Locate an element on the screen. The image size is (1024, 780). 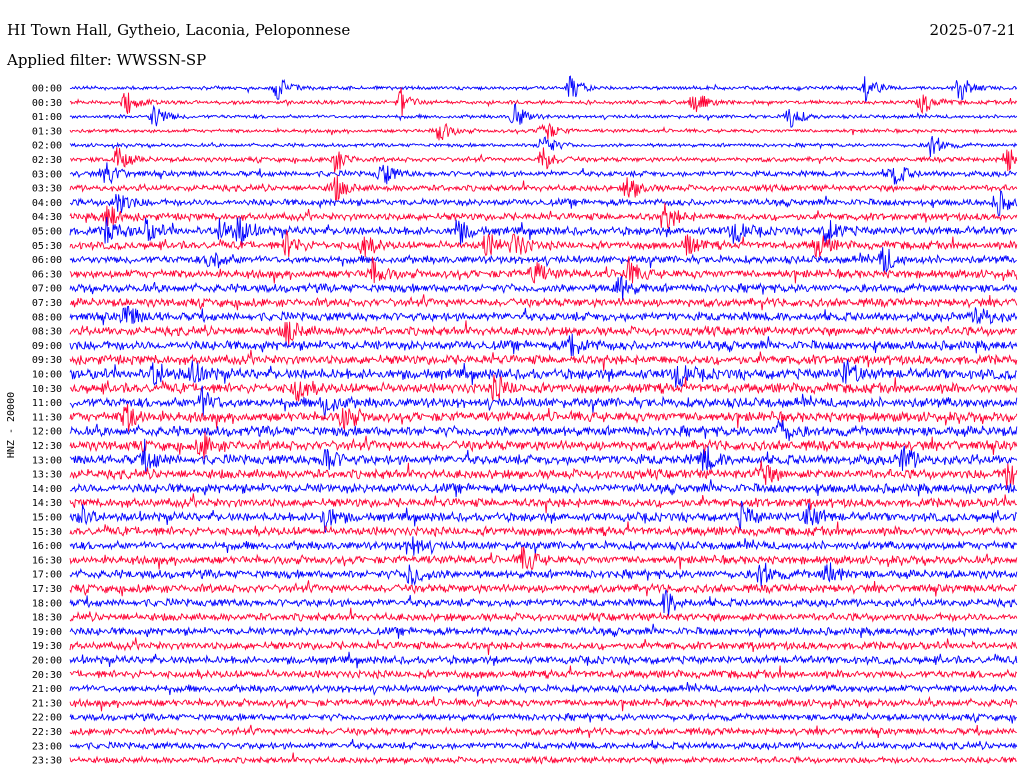
time-label: 06:00 is located at coordinates (47, 260).